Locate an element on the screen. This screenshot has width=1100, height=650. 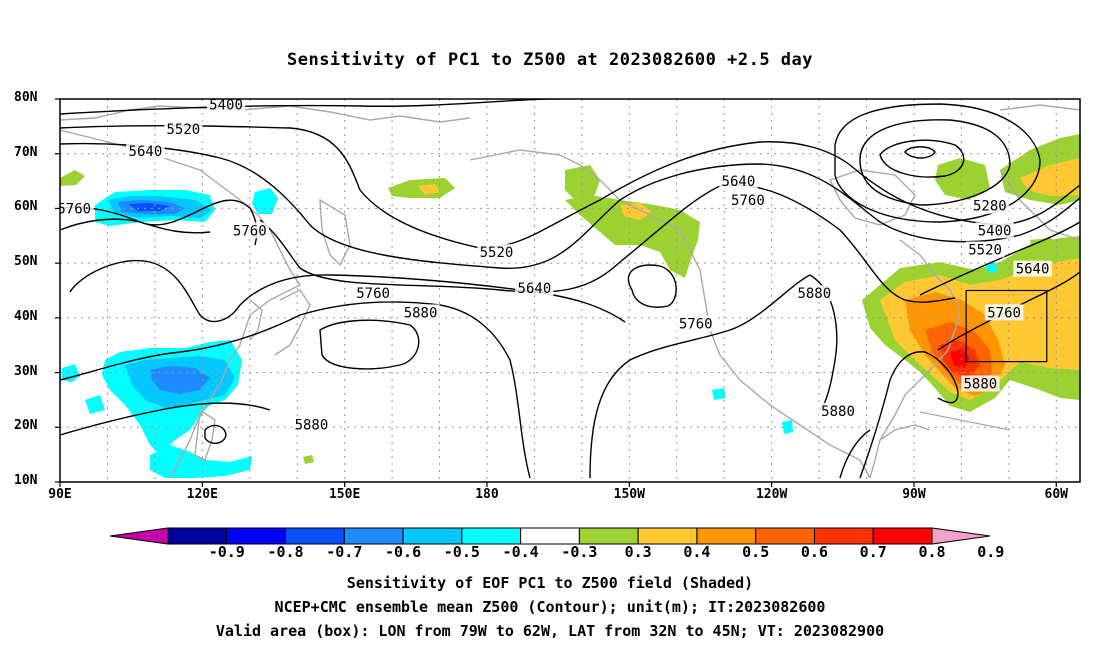
coast-korea-japan is located at coordinates (280, 322).